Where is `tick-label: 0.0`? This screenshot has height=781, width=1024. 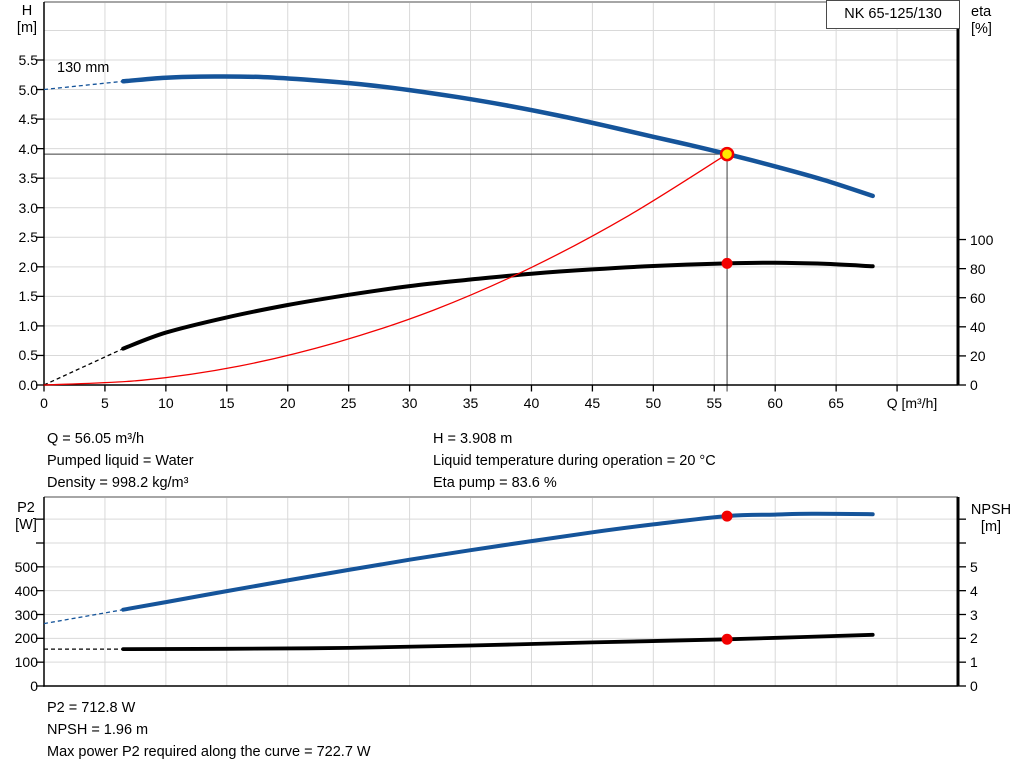
tick-label: 0.0 is located at coordinates (28, 385).